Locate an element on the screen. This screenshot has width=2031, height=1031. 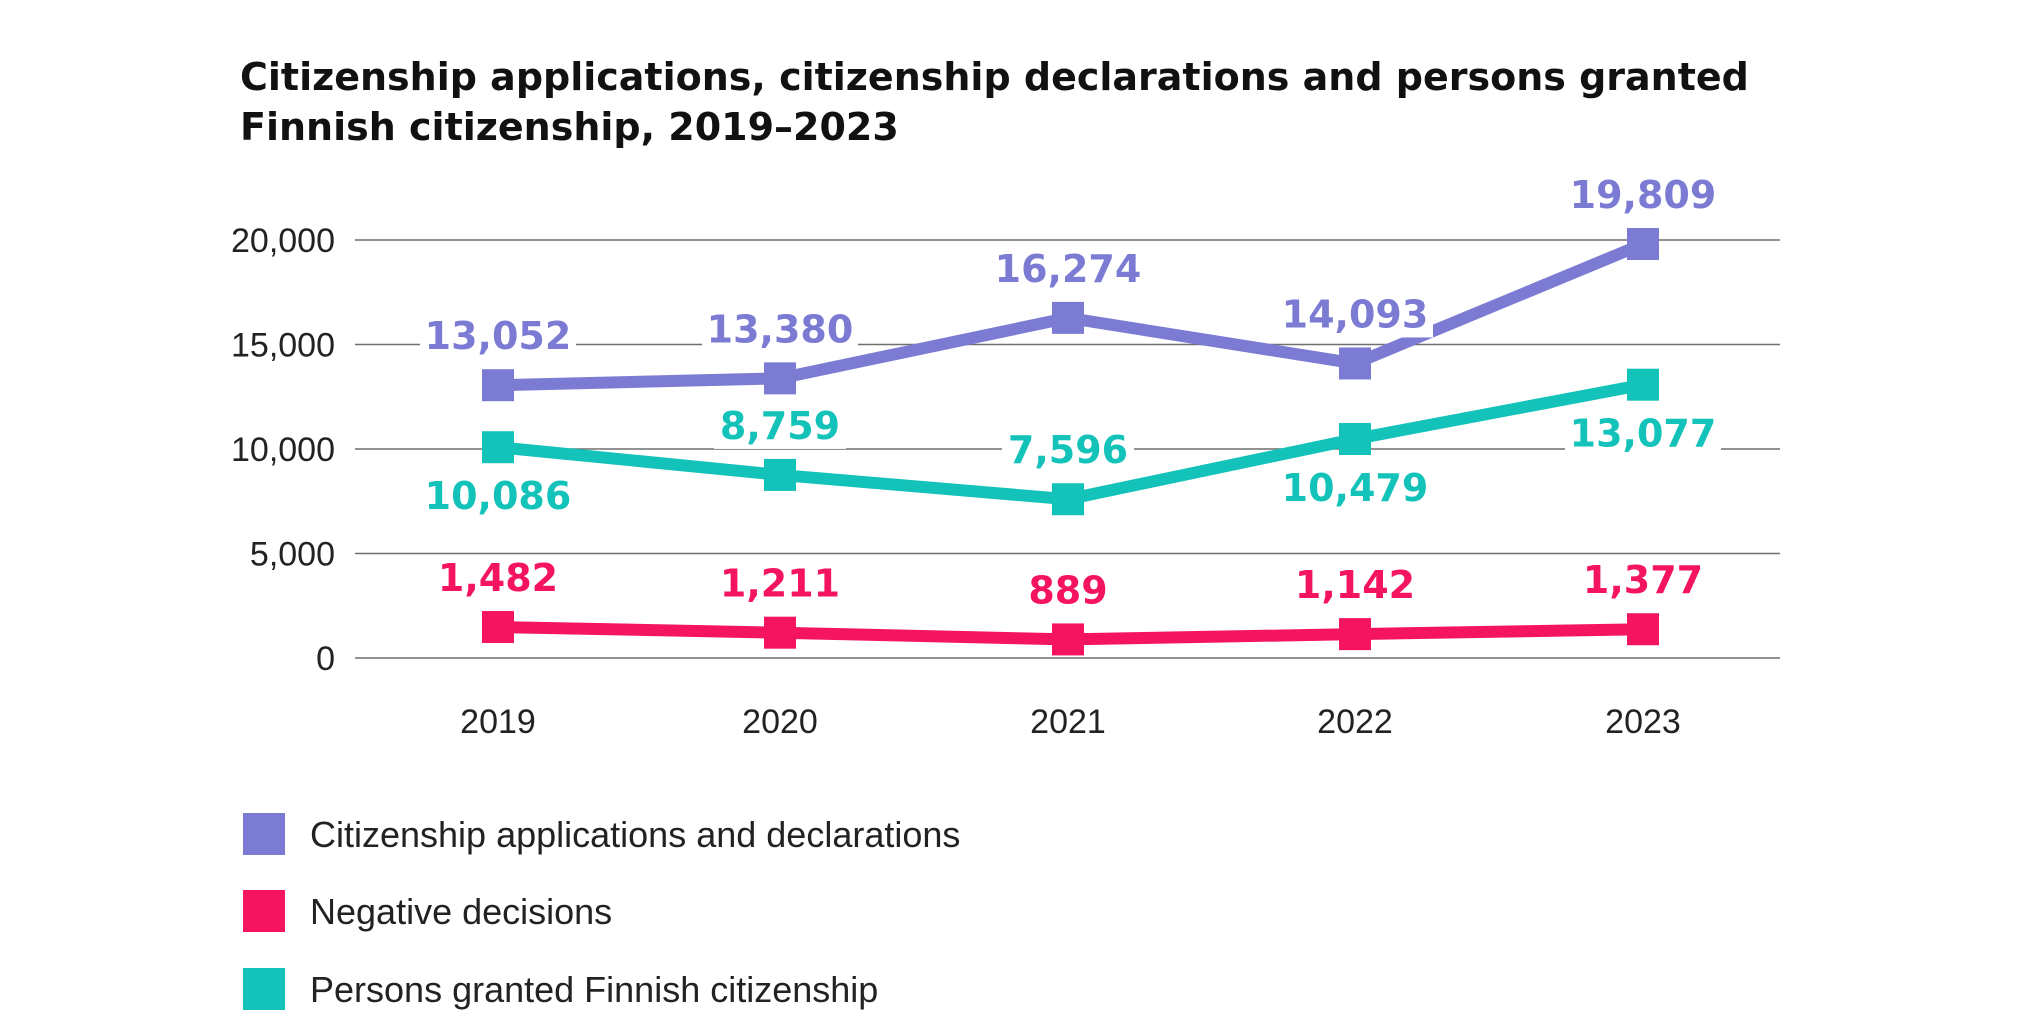
data-label: 16,274 is located at coordinates (1068, 269).